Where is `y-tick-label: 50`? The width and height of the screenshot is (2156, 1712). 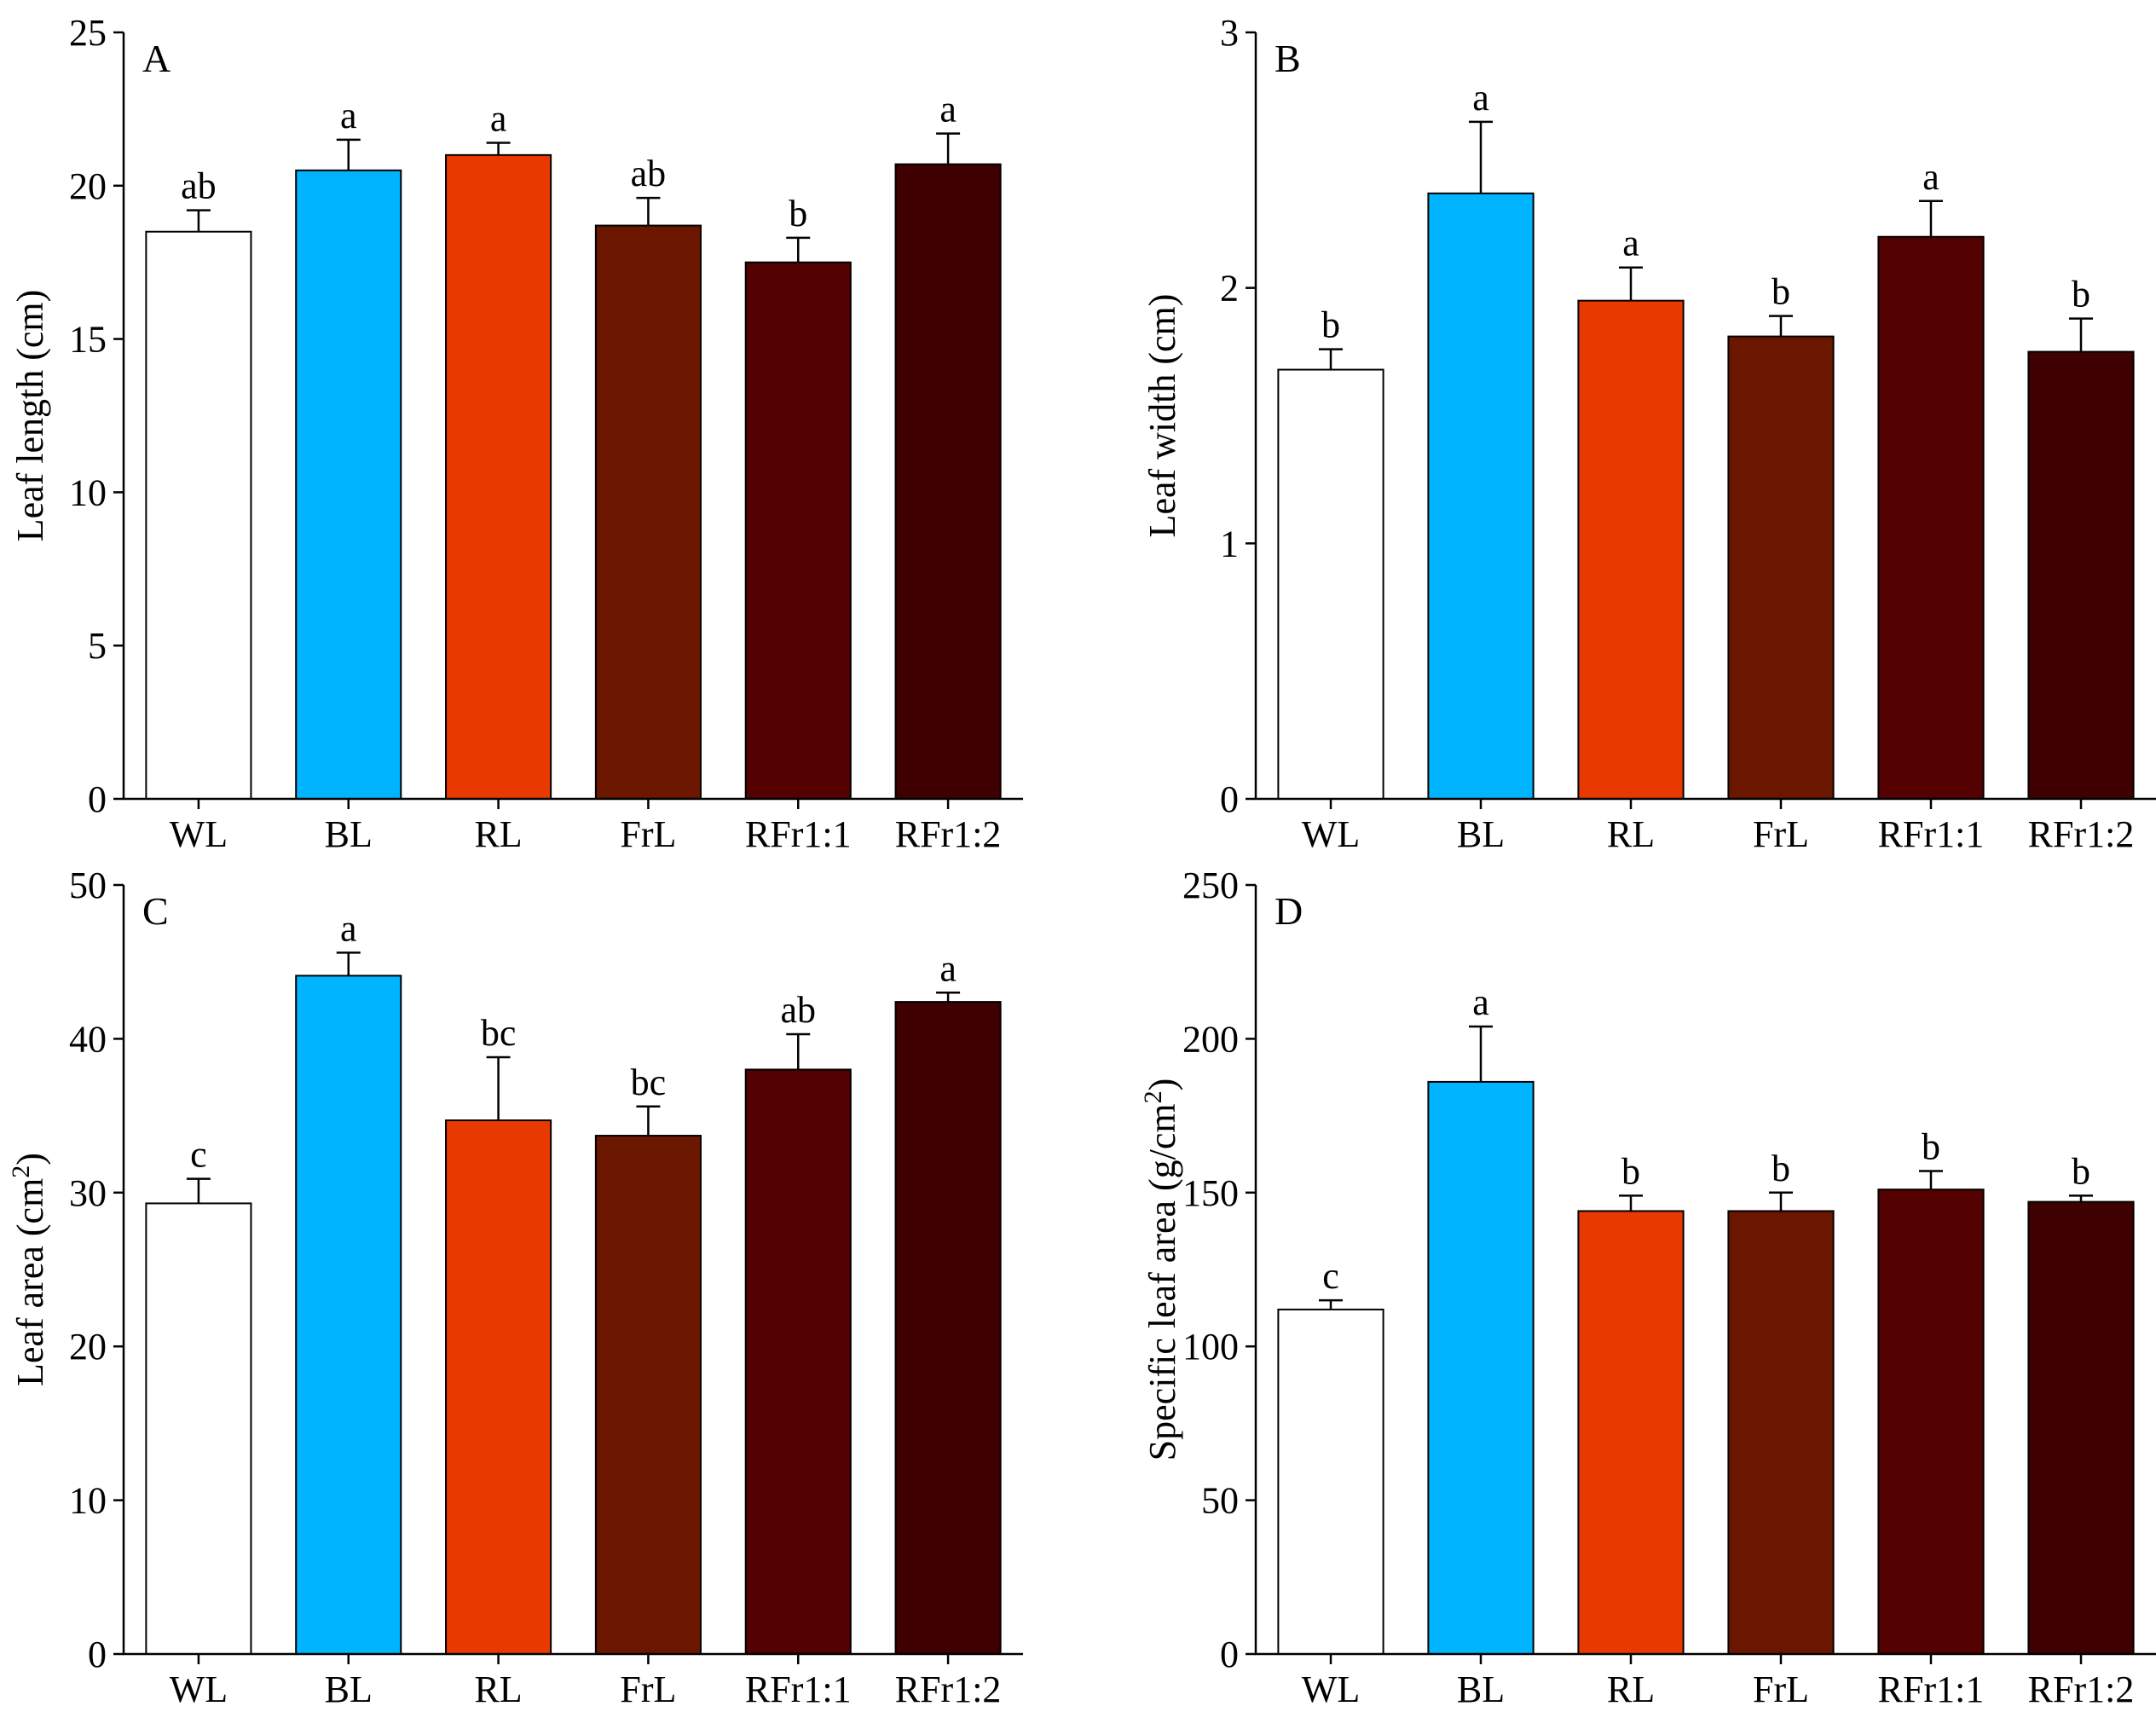 y-tick-label: 50 is located at coordinates (1220, 1501).